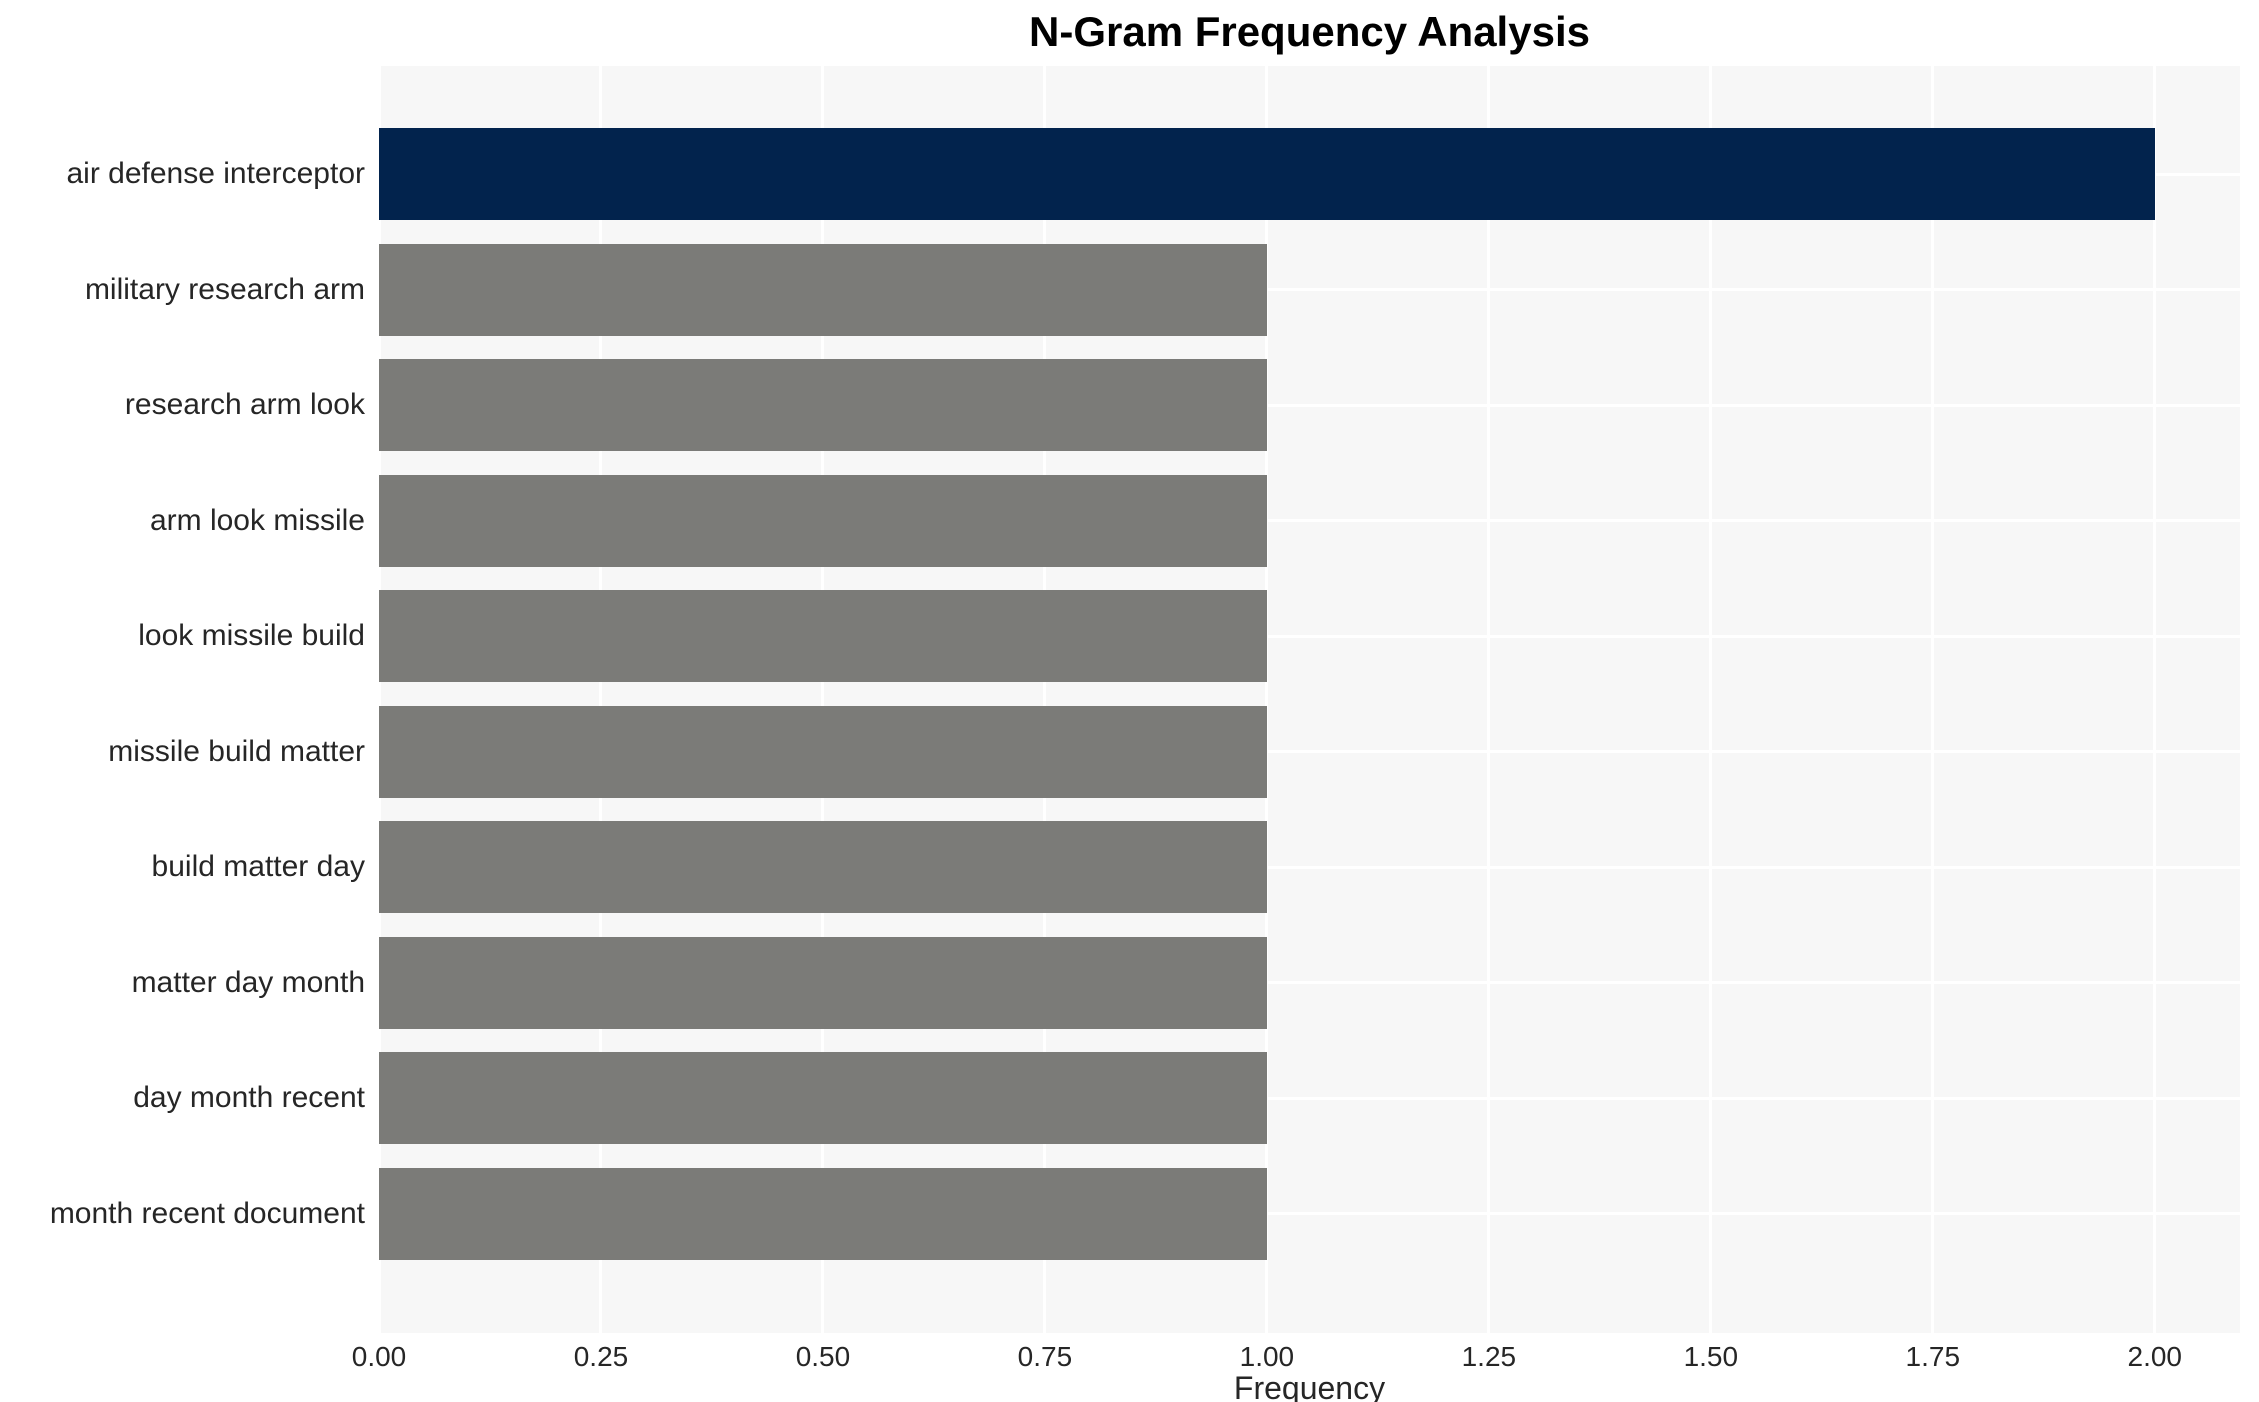 This screenshot has height=1402, width=2259. Describe the element at coordinates (601, 1356) in the screenshot. I see `x-tick-label: 0.25` at that location.